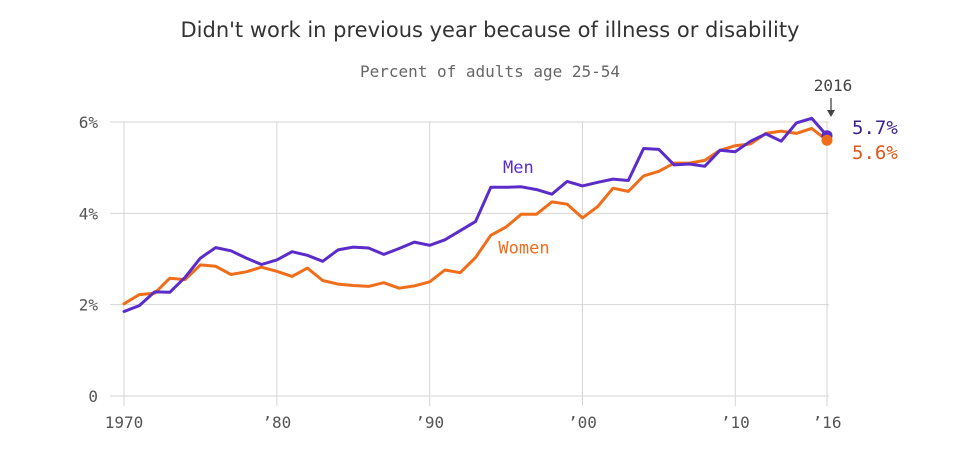  Describe the element at coordinates (735, 422) in the screenshot. I see `x-tick-label: ’10` at that location.